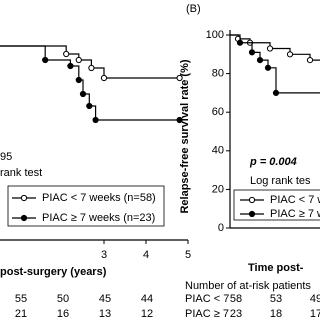 The image size is (320, 320). I want to click on at-risk-label: PIAC < 7, so click(207, 299).